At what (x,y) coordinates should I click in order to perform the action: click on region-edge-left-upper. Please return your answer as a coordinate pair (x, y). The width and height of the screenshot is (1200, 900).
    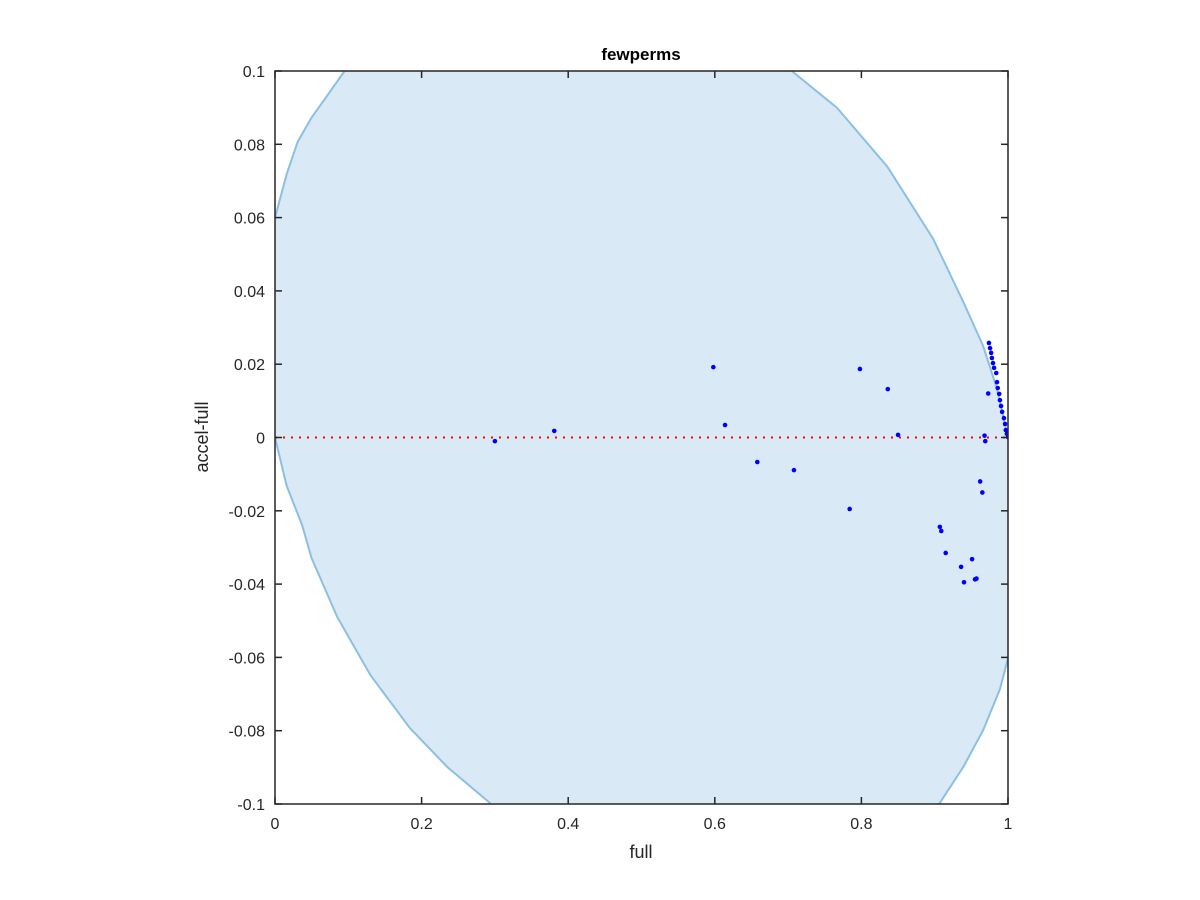
    Looking at the image, I should click on (310, 144).